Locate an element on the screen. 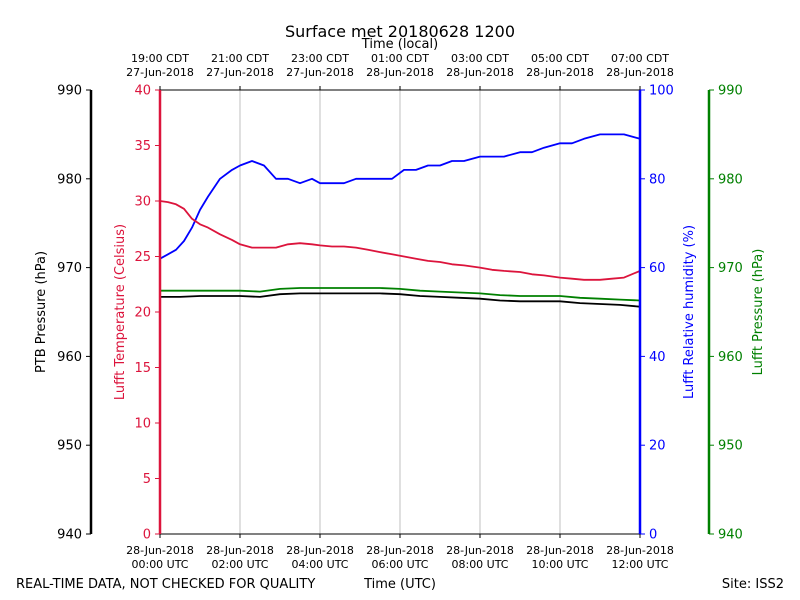 The image size is (800, 600). x-tick-utc-time: 02:00 UTC is located at coordinates (239, 564).